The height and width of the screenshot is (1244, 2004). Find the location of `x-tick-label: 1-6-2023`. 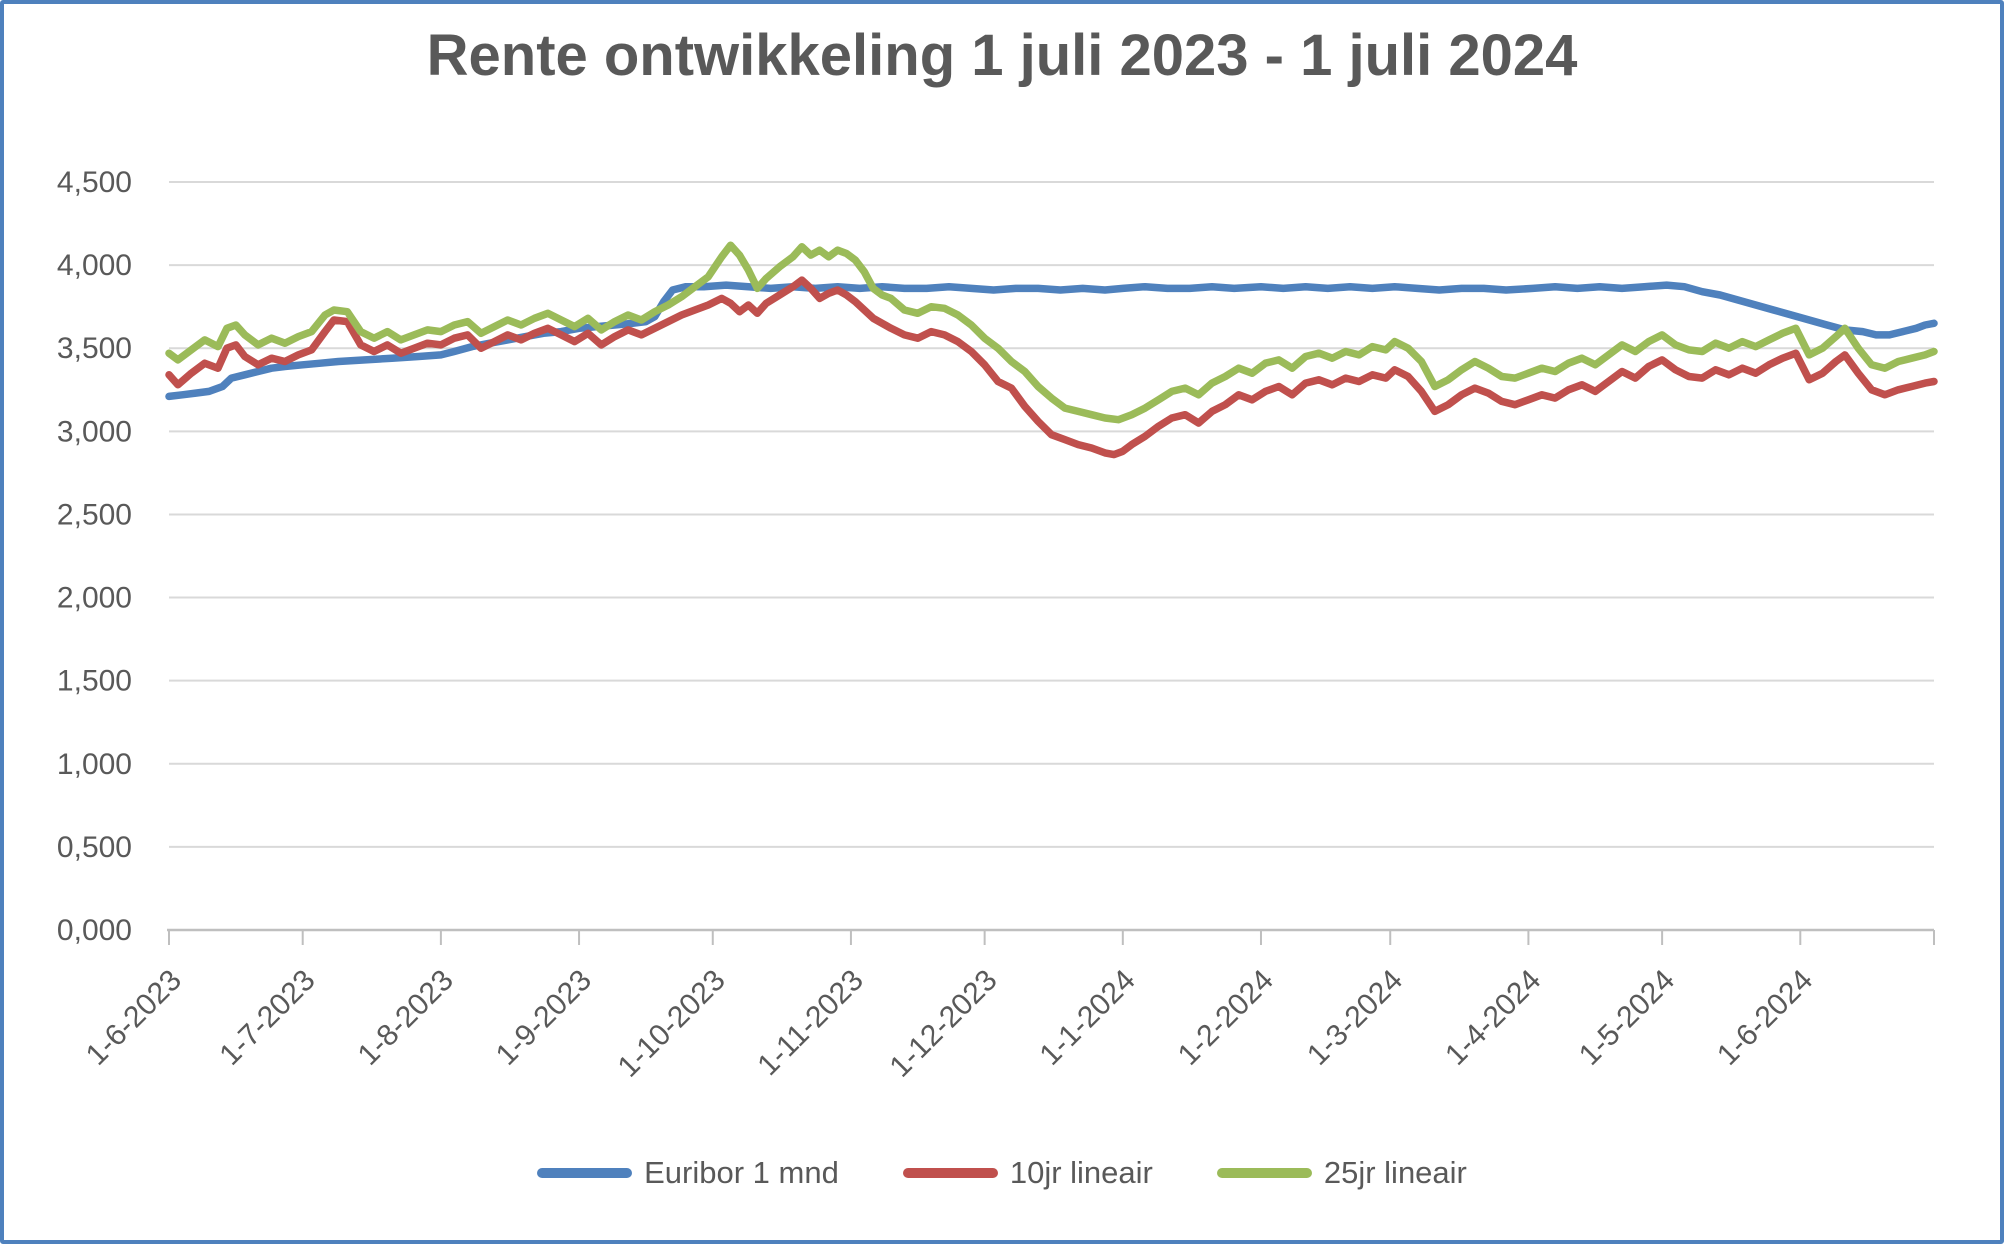

x-tick-label: 1-6-2023 is located at coordinates (134, 1018).